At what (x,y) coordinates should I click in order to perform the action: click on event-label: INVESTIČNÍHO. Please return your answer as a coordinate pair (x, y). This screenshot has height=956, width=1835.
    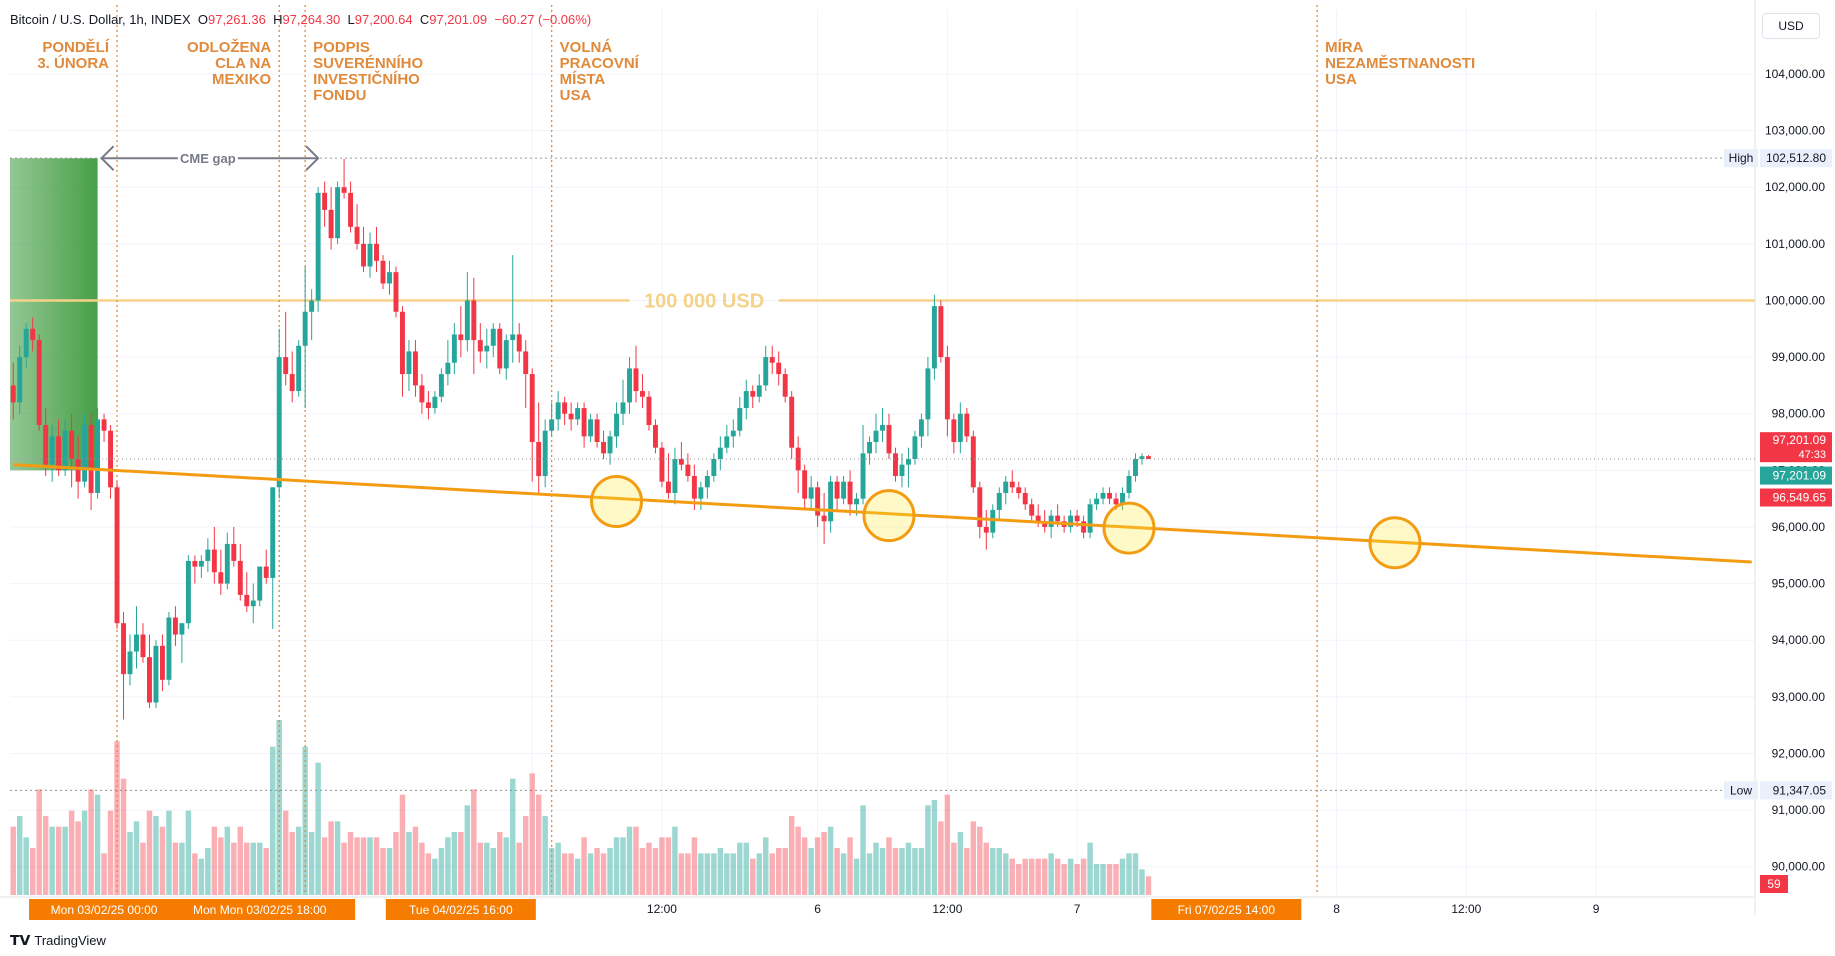
    Looking at the image, I should click on (366, 79).